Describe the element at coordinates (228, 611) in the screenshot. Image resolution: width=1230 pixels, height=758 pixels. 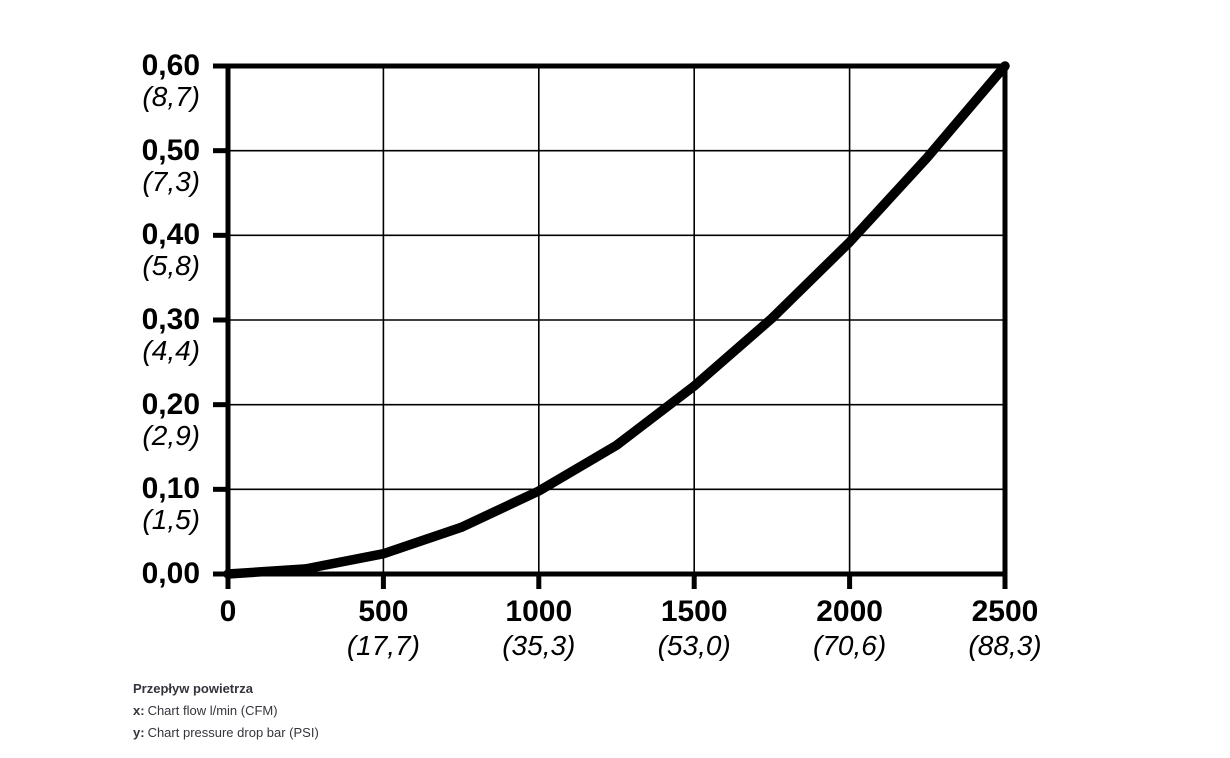
I see `x-tick-label: 0` at that location.